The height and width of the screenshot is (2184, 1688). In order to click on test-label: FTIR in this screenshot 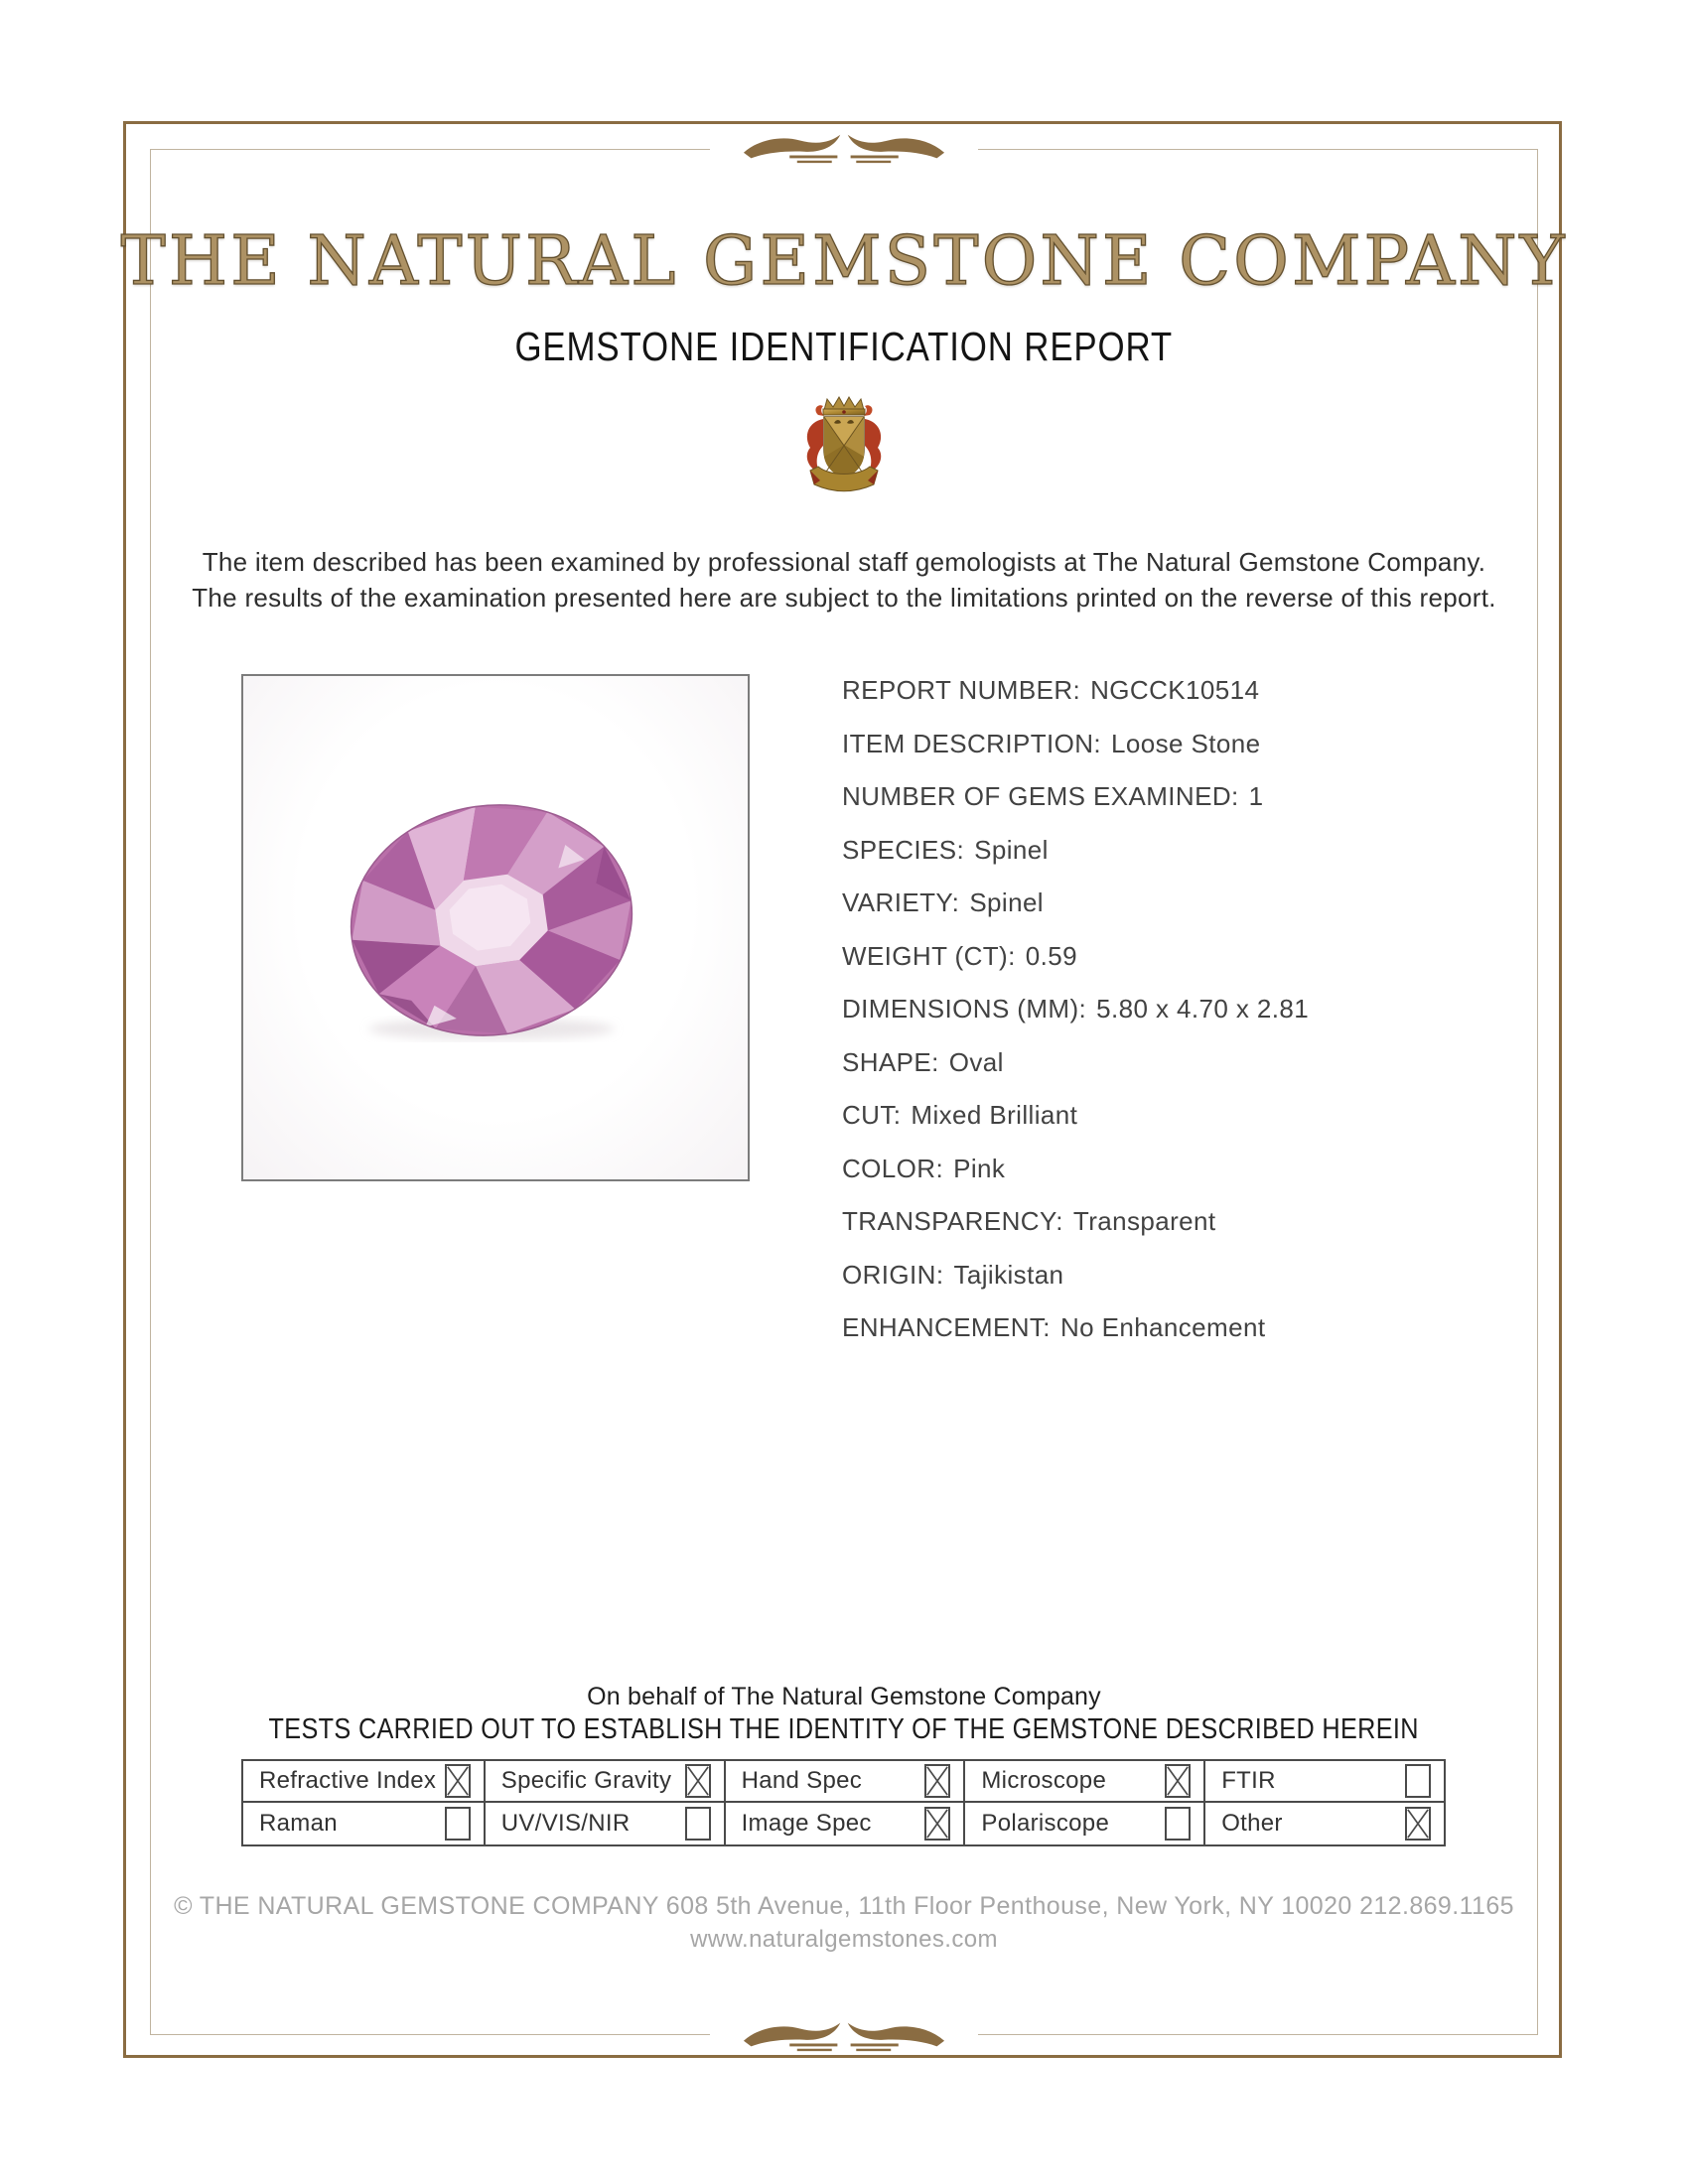, I will do `click(1248, 1780)`.